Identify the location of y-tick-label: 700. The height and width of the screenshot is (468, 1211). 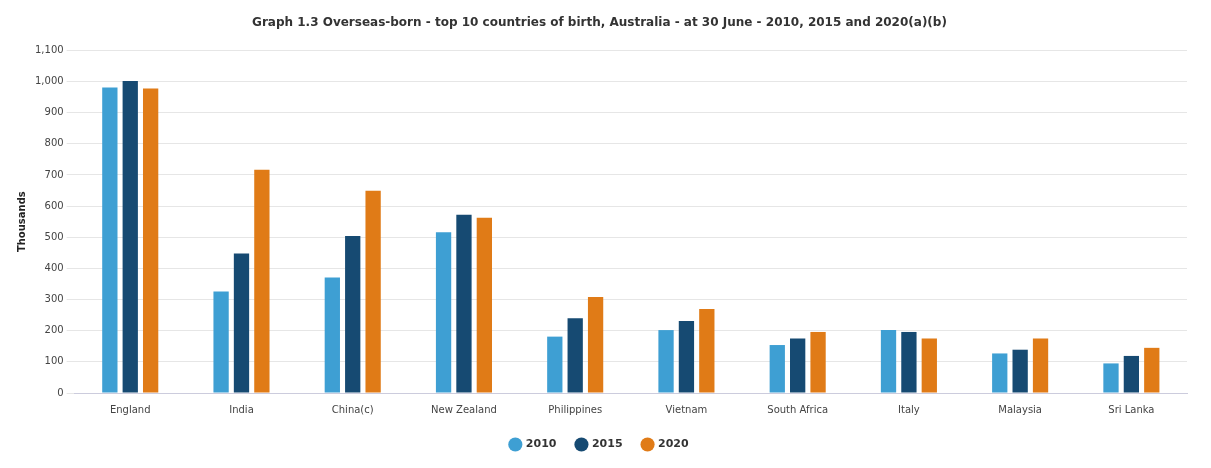
(54, 174).